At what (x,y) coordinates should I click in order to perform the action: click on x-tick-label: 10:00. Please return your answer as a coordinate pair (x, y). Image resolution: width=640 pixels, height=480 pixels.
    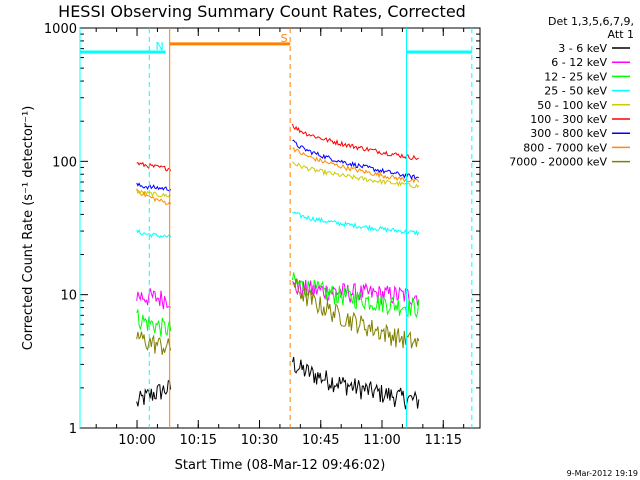
    Looking at the image, I should click on (136, 440).